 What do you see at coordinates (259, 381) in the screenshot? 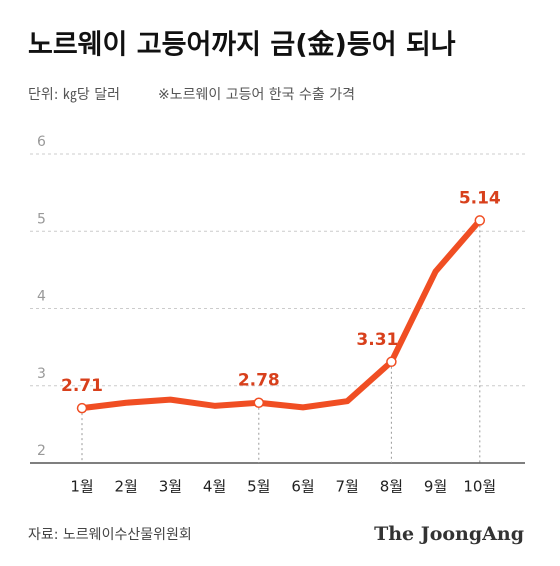
I see `value-label: 2.78` at bounding box center [259, 381].